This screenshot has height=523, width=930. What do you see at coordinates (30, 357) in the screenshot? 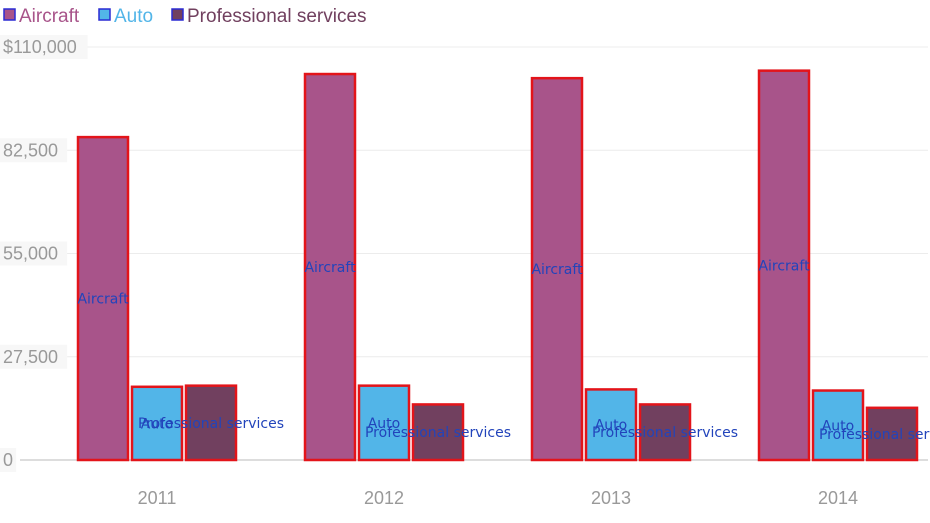
I see `y-tick-label: 27,500` at bounding box center [30, 357].